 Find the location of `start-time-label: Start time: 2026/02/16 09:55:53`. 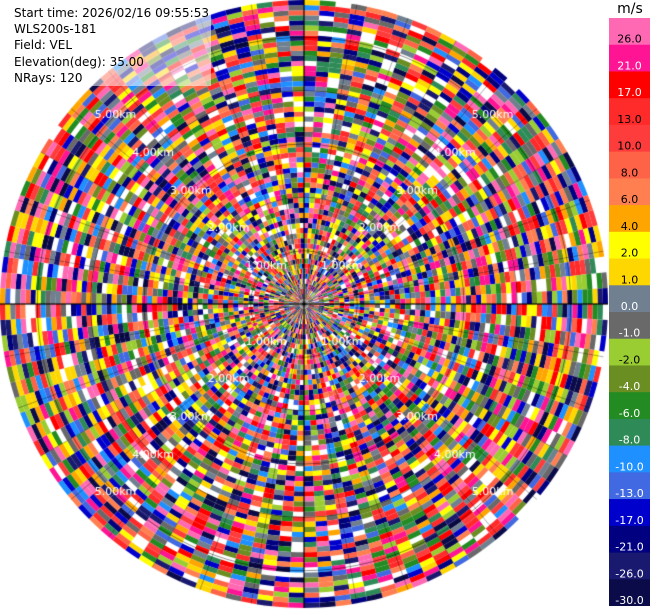

start-time-label: Start time: 2026/02/16 09:55:53 is located at coordinates (111, 13).